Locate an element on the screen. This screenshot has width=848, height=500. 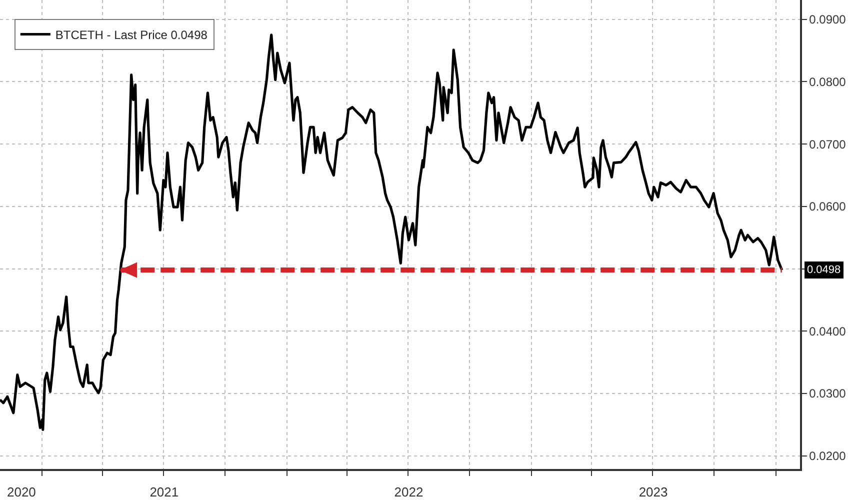
x-tick-label: 2022 is located at coordinates (409, 492).